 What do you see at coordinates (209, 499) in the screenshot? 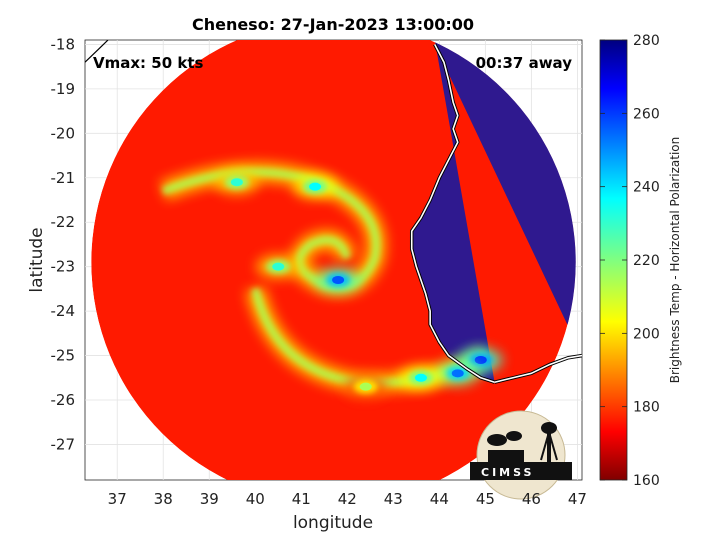
I see `x-tick-label: 39` at bounding box center [209, 499].